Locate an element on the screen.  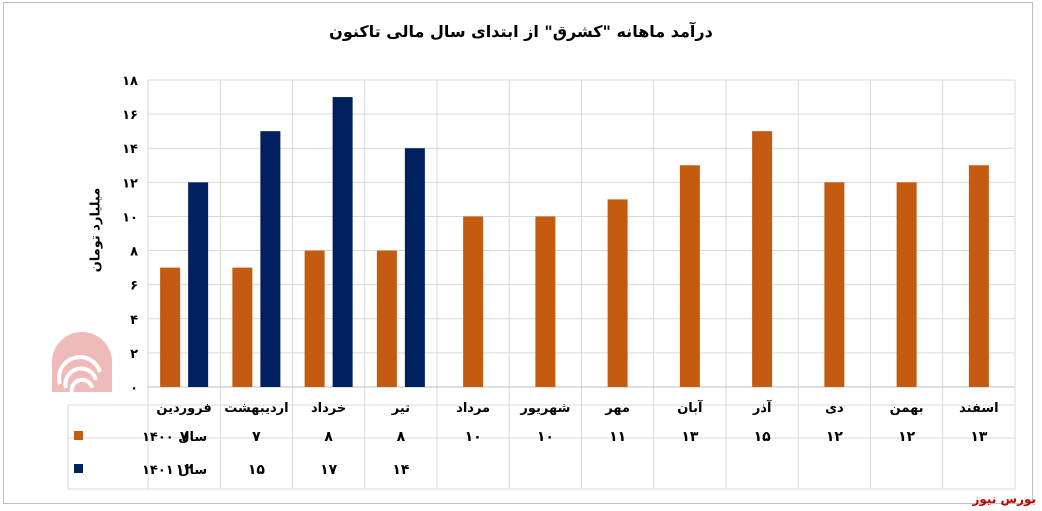
data-label-1400: ۱۵ is located at coordinates (763, 437).